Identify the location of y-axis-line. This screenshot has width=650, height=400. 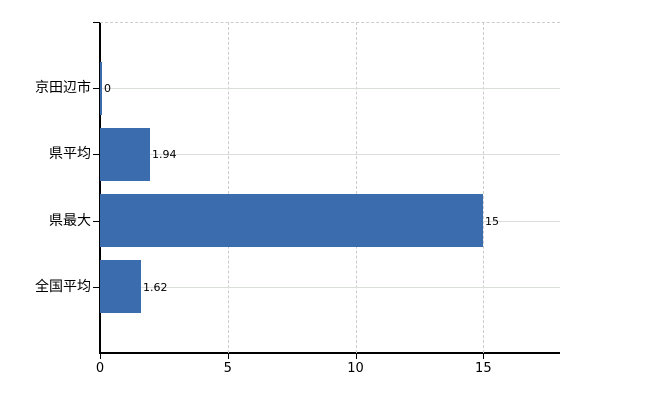
(100, 187).